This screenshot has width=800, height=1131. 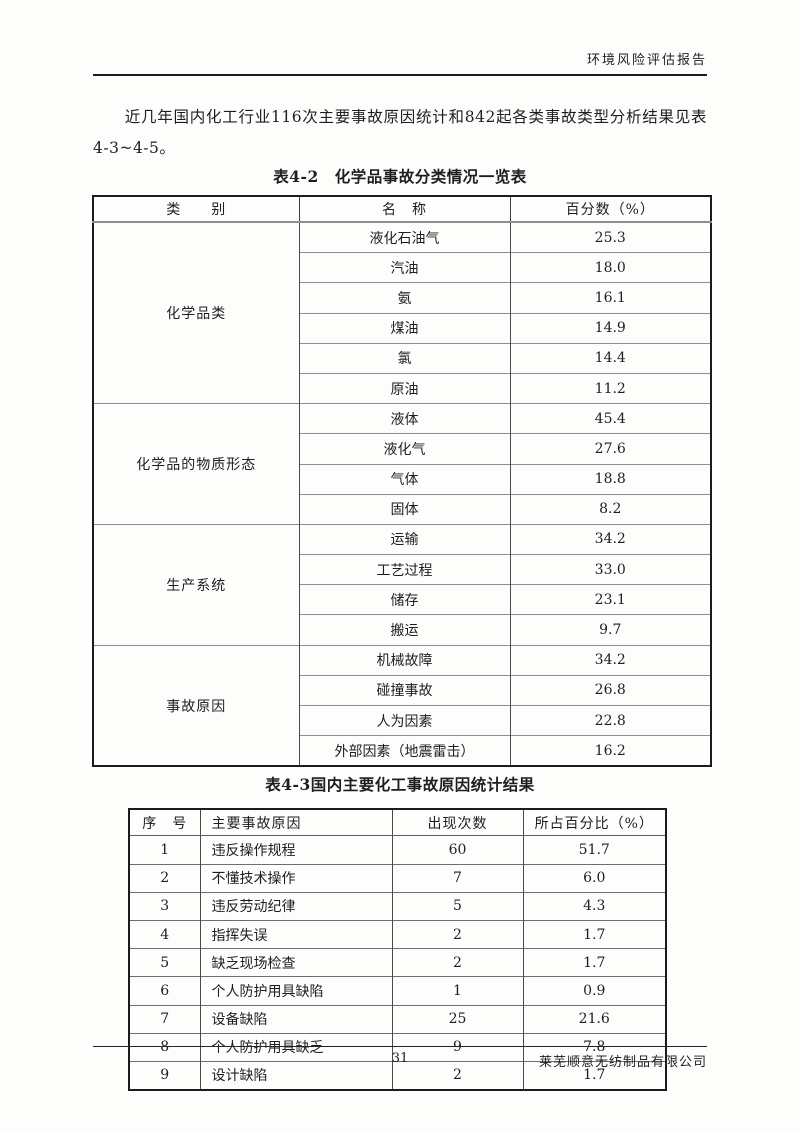 I want to click on percent-cell: 0.9, so click(x=594, y=990).